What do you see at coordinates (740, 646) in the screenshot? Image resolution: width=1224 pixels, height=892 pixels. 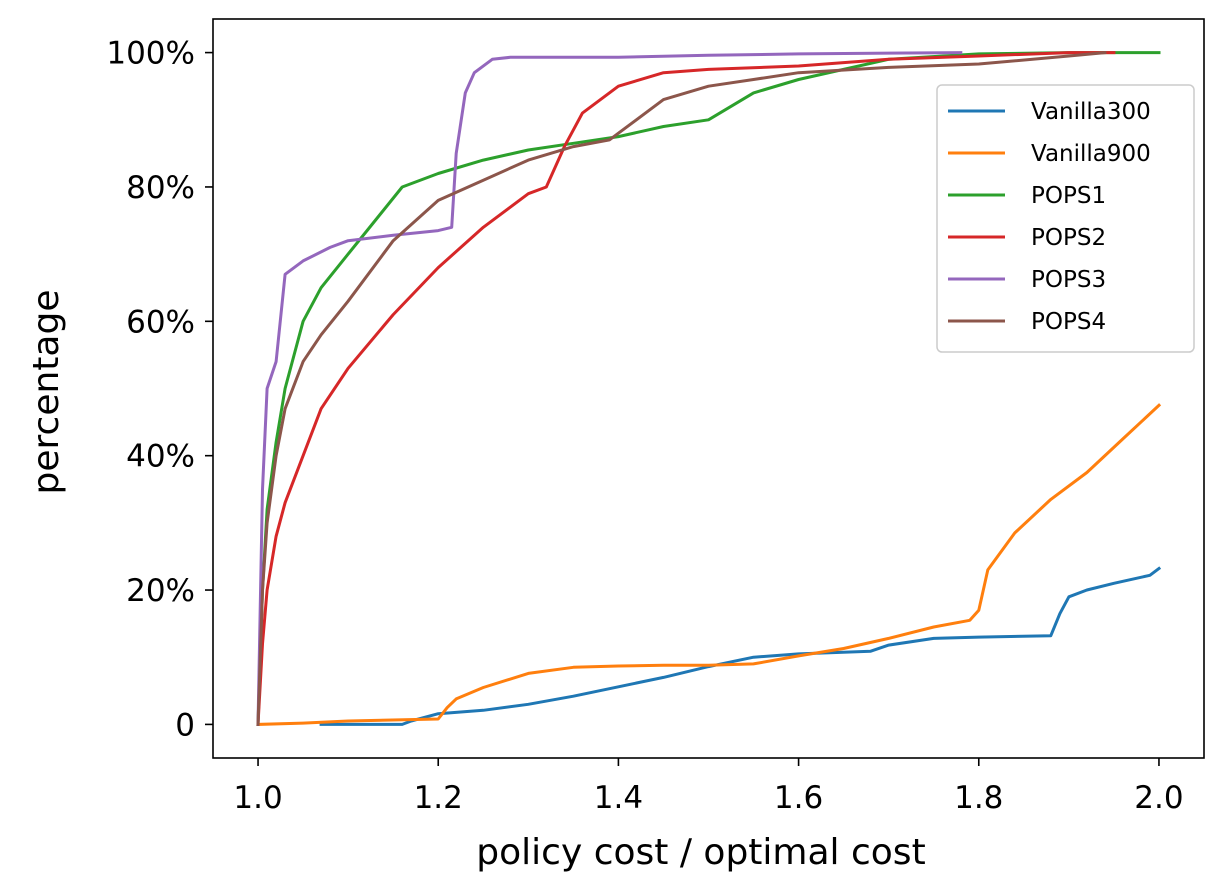 I see `series-line-vanilla300` at bounding box center [740, 646].